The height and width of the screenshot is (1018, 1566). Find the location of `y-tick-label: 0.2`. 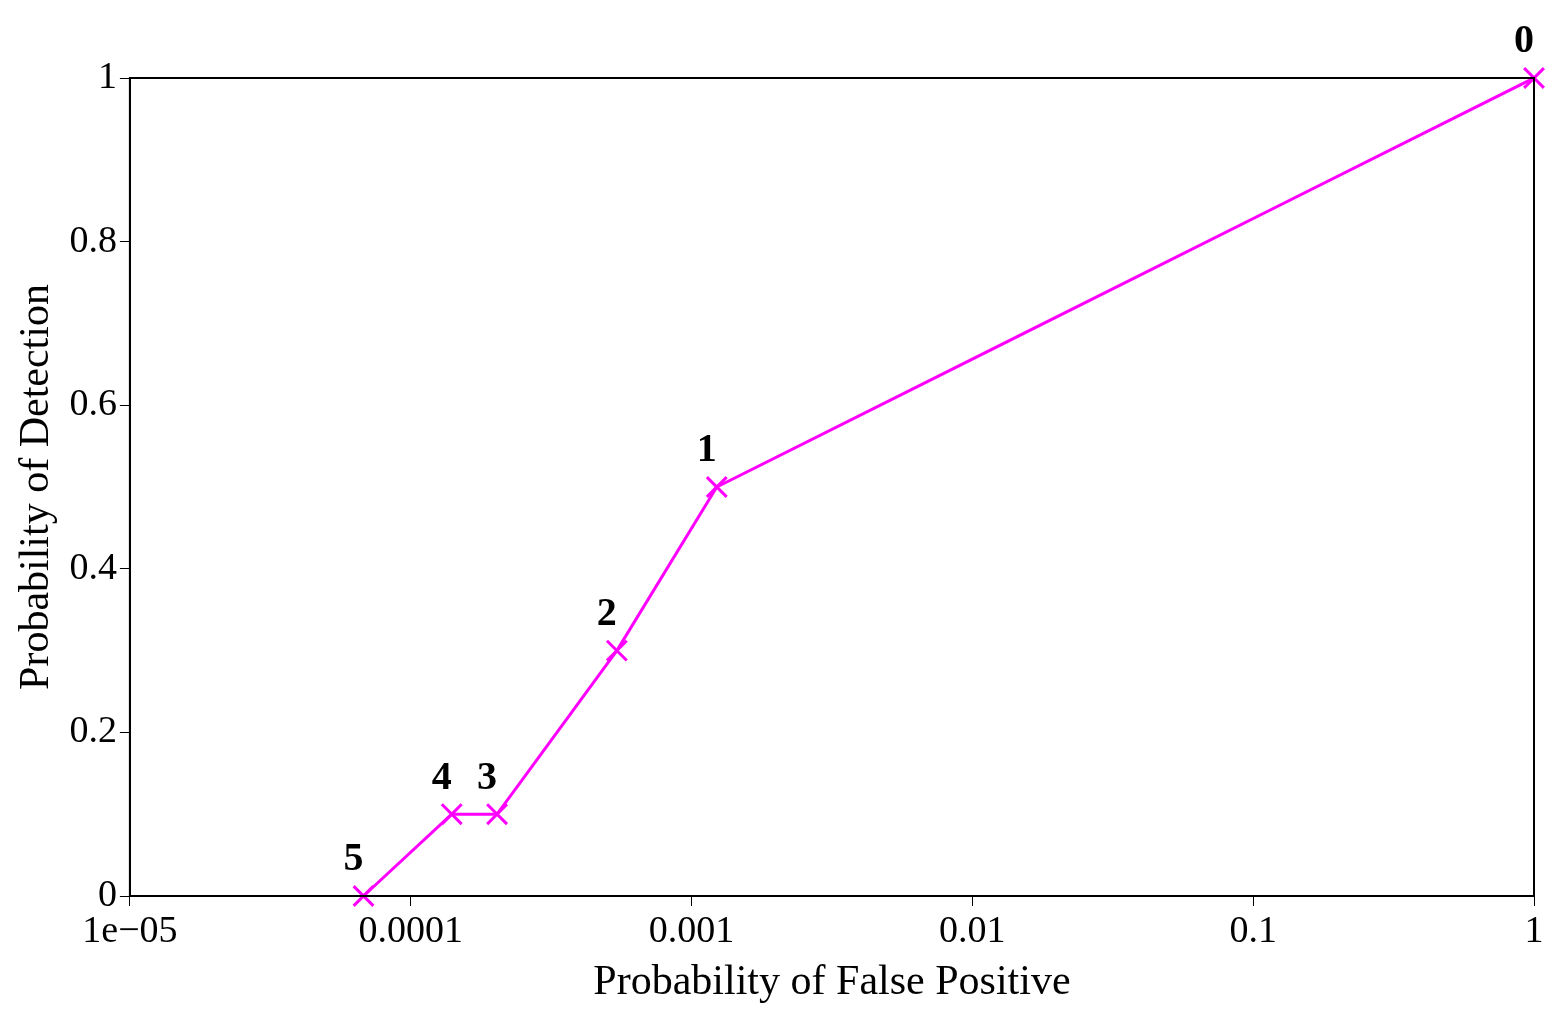

y-tick-label: 0.2 is located at coordinates (93, 729).